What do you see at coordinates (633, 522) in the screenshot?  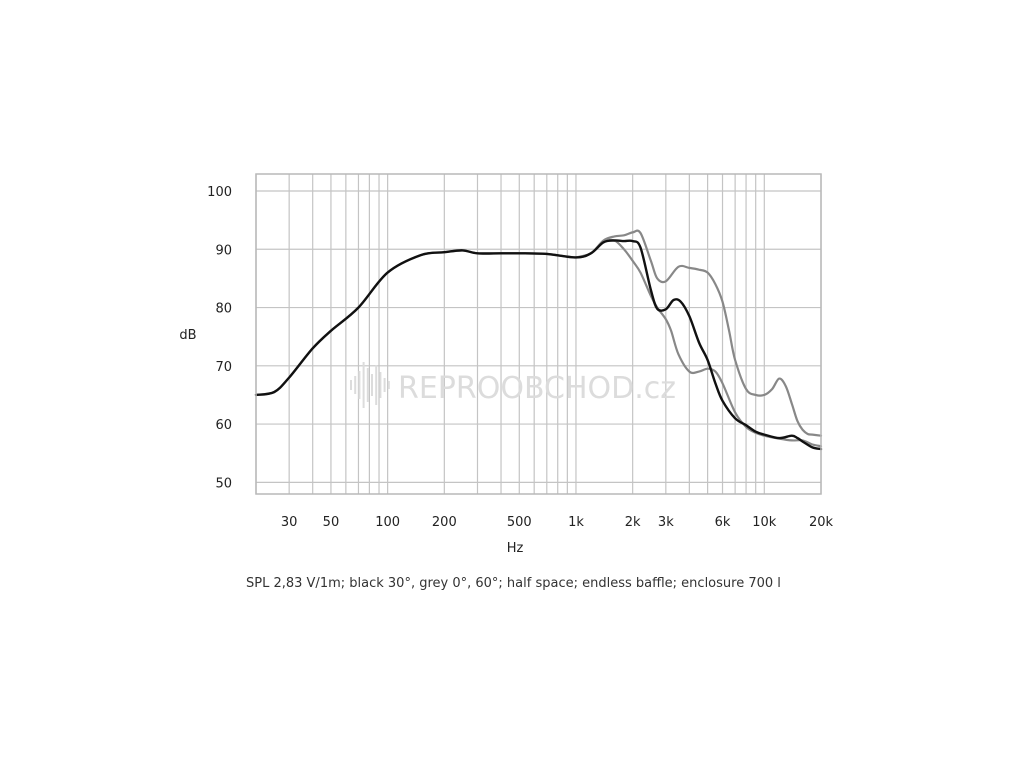 I see `x-tick-label: 2k` at bounding box center [633, 522].